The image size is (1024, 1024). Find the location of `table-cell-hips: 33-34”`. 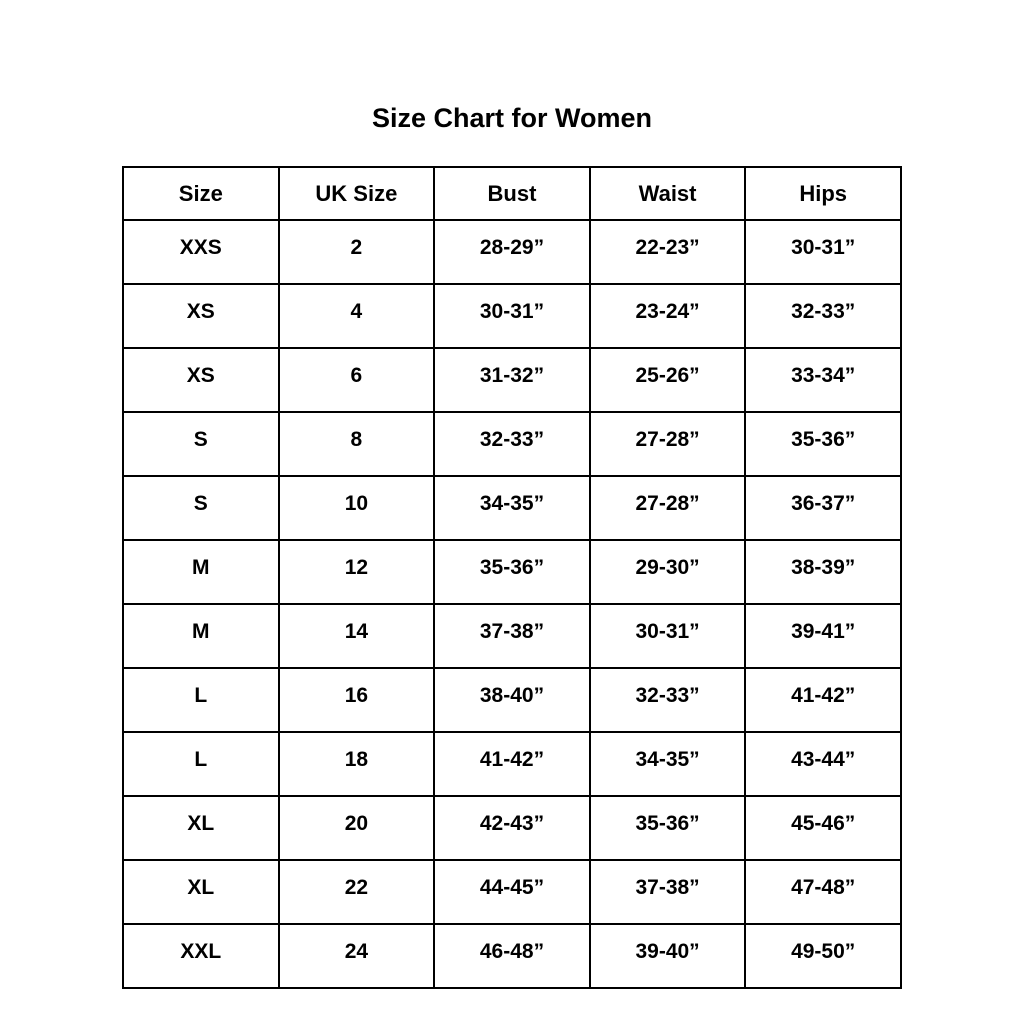

table-cell-hips: 33-34” is located at coordinates (823, 380).